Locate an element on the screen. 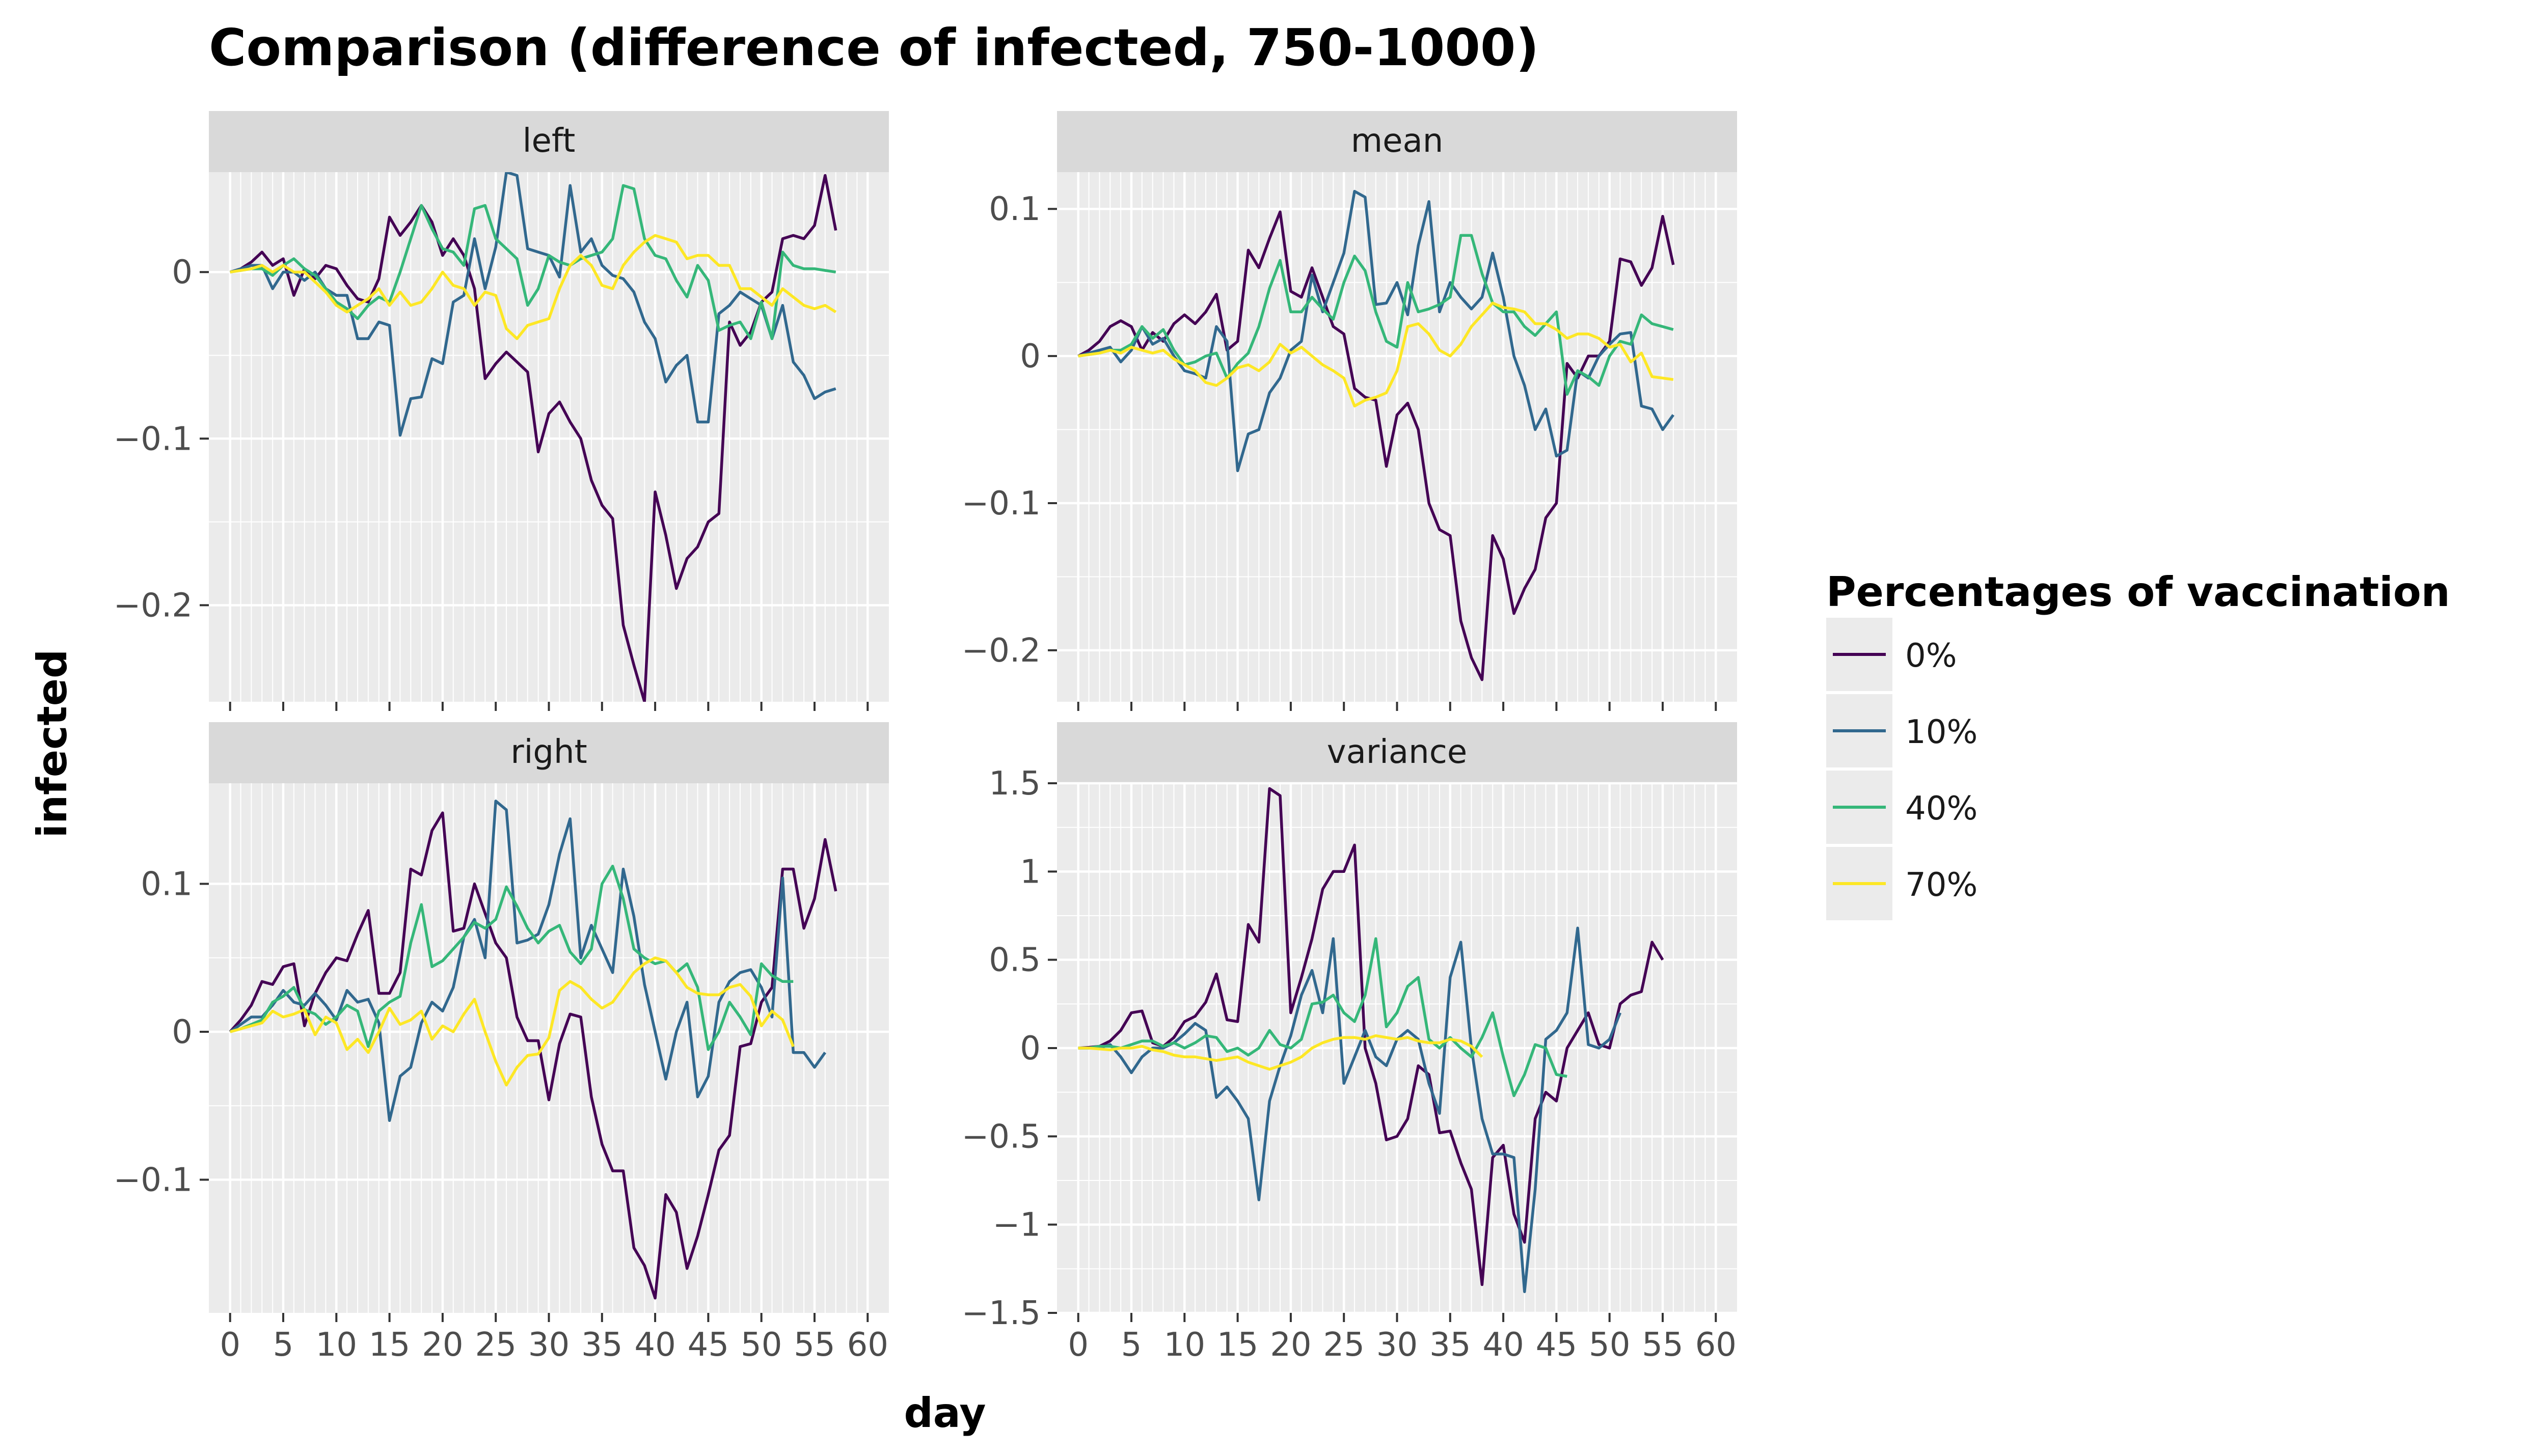  legend-item: 0% is located at coordinates (1891, 654).